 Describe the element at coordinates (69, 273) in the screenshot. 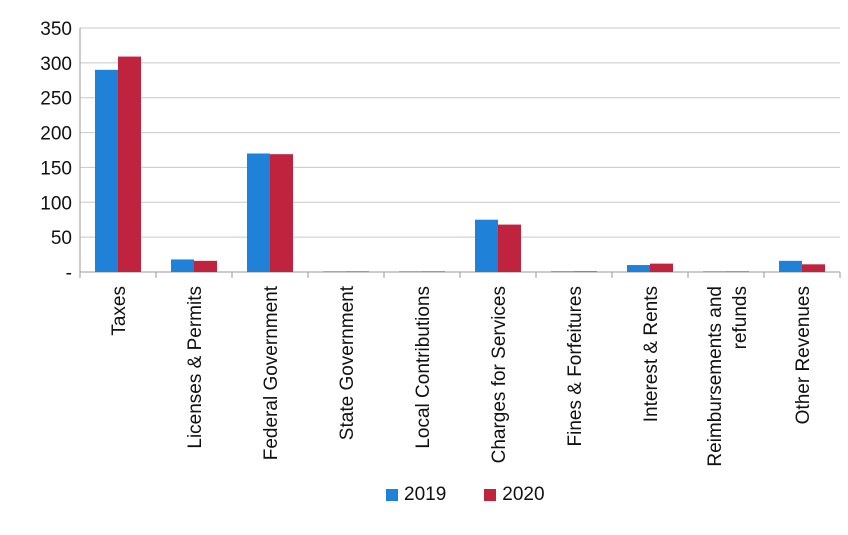

I see `y-tick-label: -` at that location.